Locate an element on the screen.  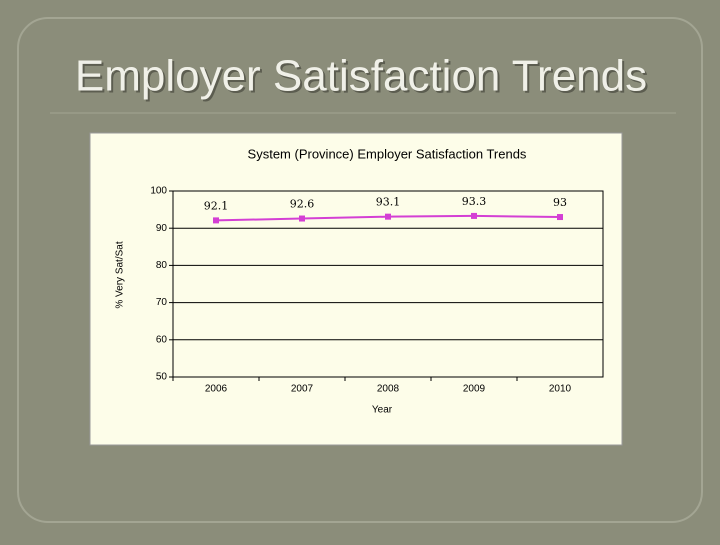
x-axis-label: Year is located at coordinates (382, 410).